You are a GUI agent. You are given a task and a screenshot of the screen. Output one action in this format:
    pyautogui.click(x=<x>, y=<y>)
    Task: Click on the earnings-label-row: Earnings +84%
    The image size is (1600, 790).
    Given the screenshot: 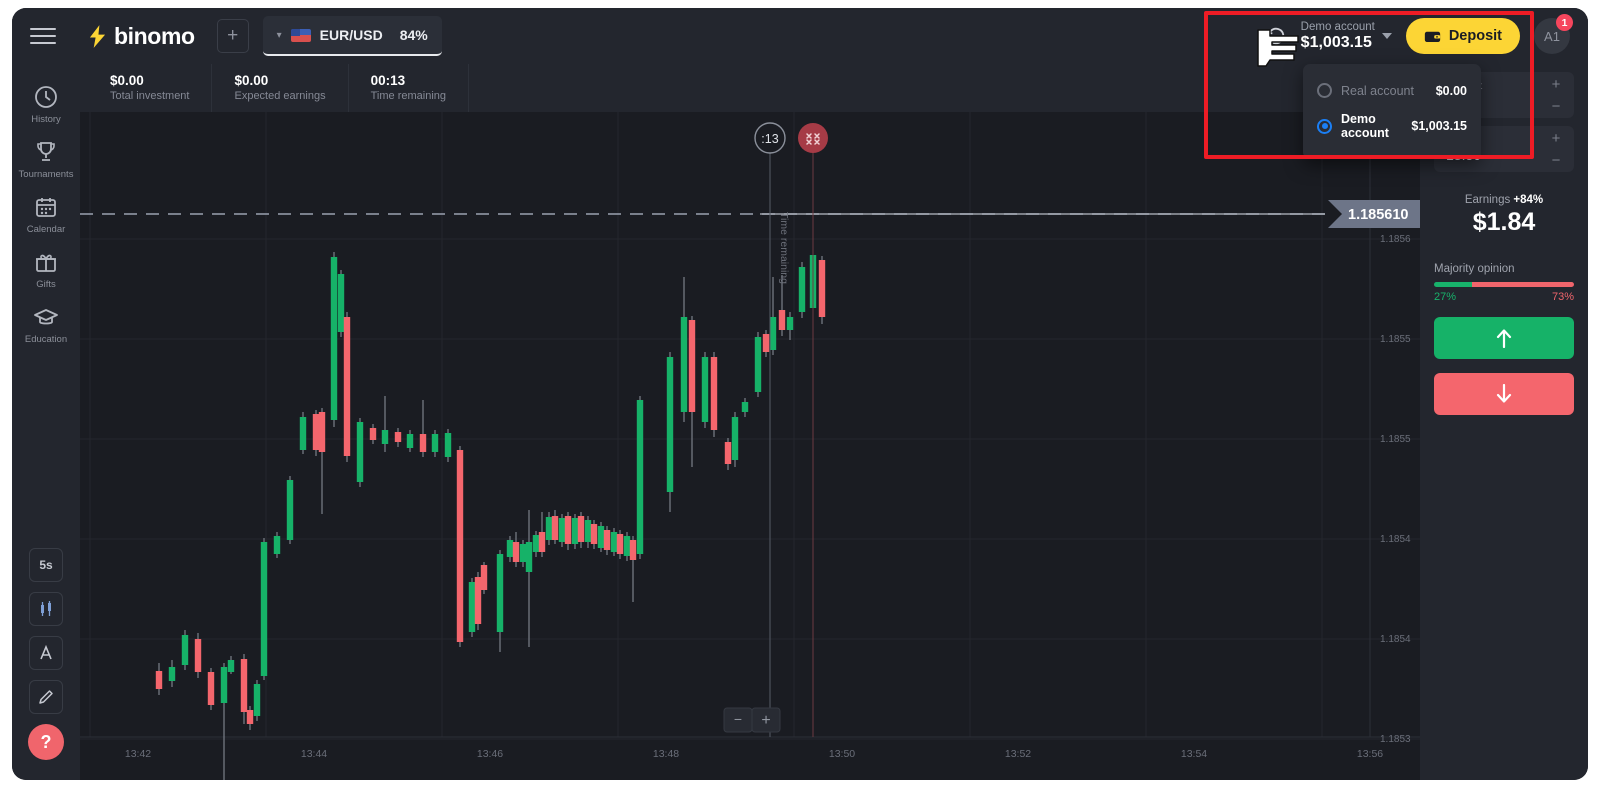 What is the action you would take?
    pyautogui.click(x=1504, y=200)
    